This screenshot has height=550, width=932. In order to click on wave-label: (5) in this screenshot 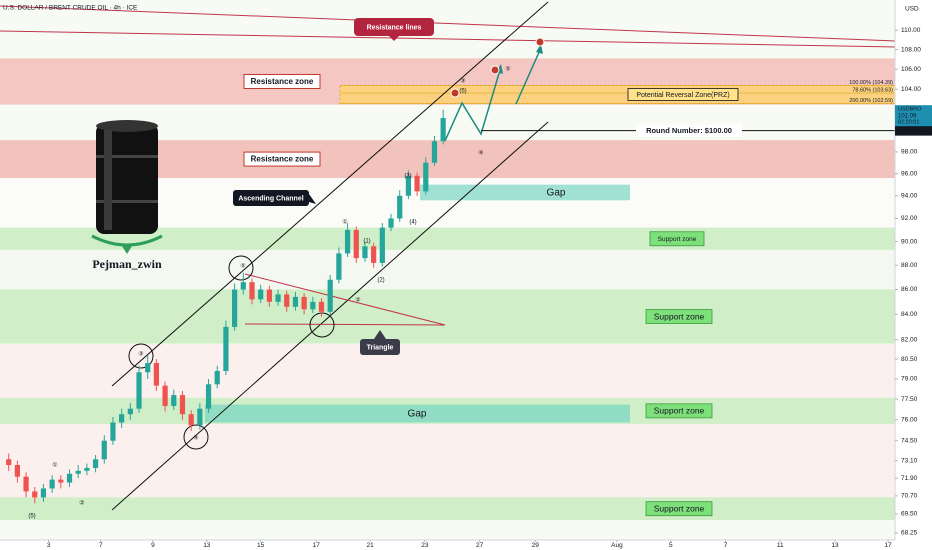, I will do `click(462, 92)`.